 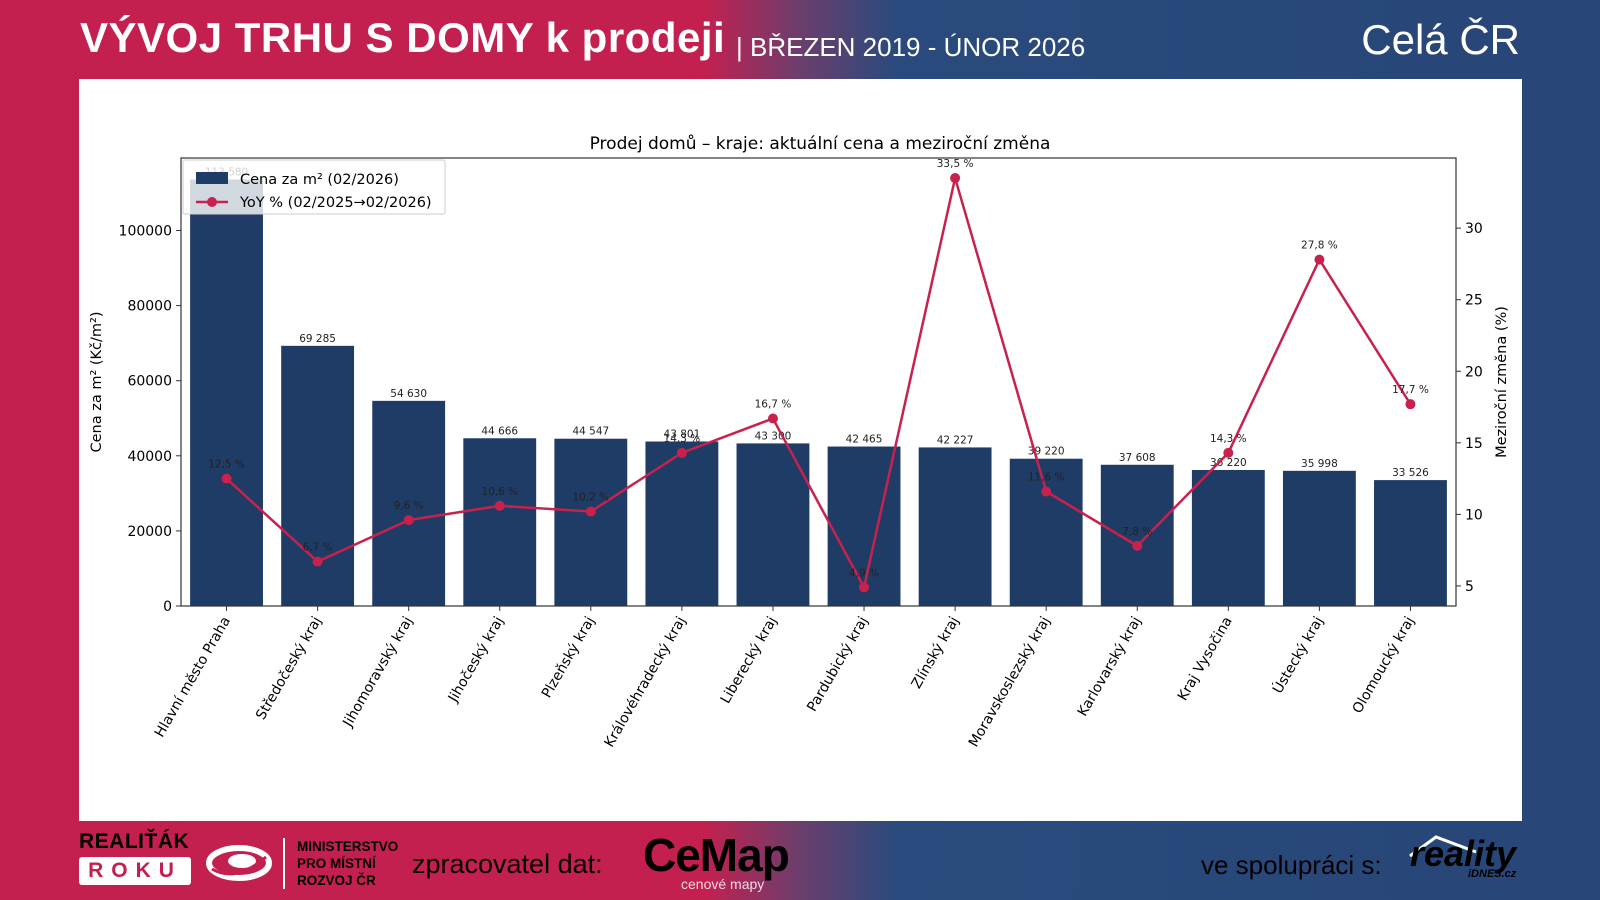 I want to click on cemap-name: CeMap, so click(x=716, y=855).